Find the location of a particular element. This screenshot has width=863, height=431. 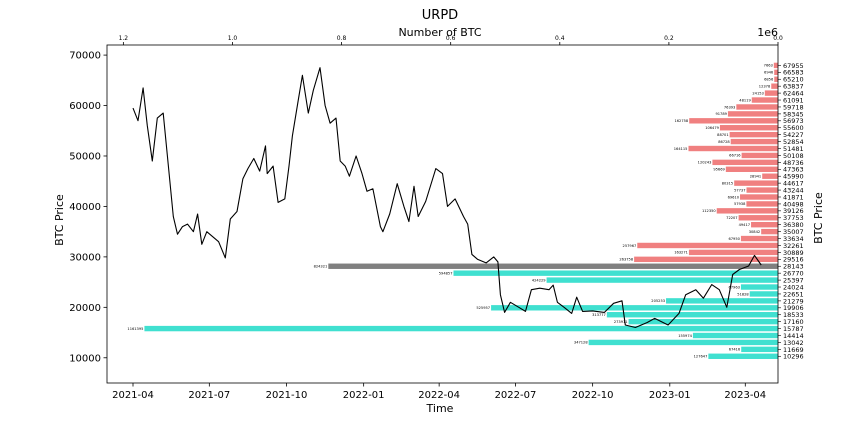

right-tick-label: 58345 is located at coordinates (793, 114).